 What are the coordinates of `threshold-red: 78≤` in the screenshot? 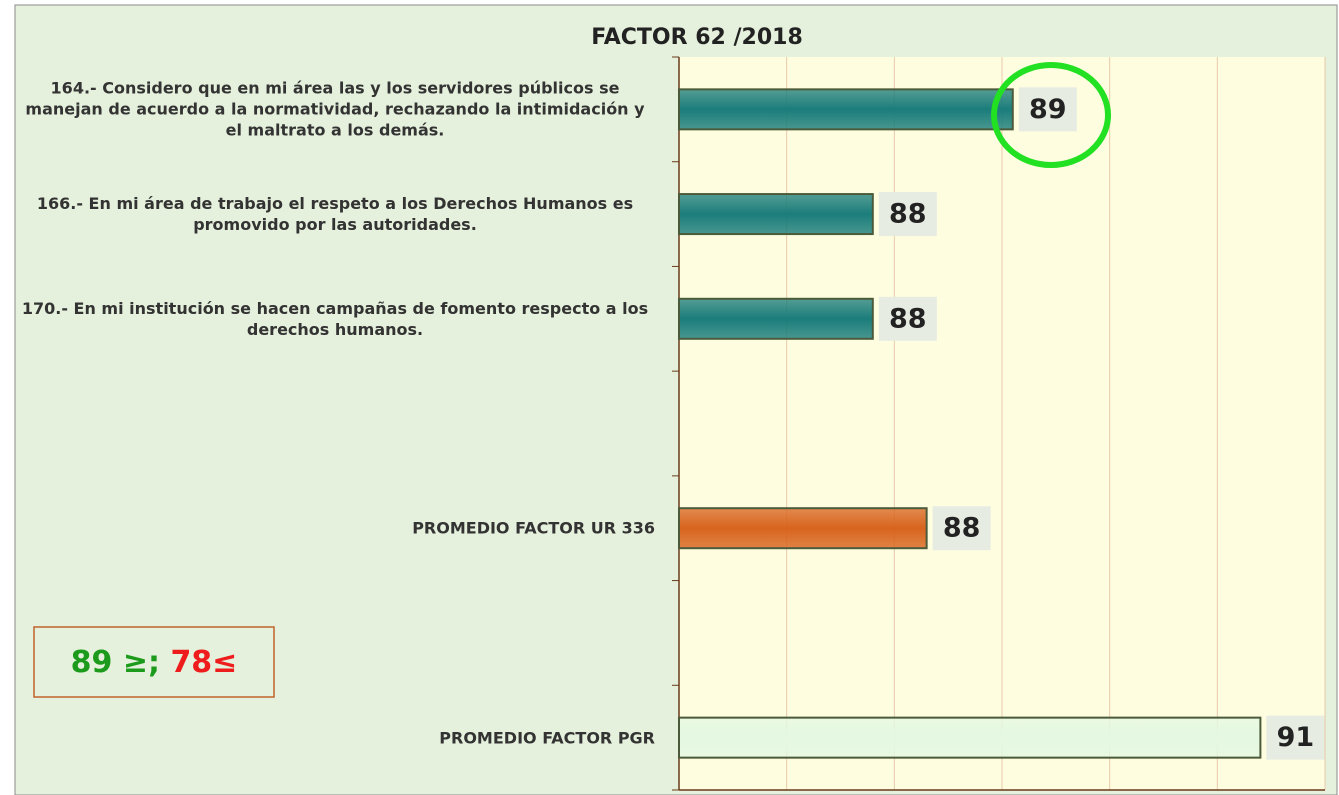 It's located at (203, 662).